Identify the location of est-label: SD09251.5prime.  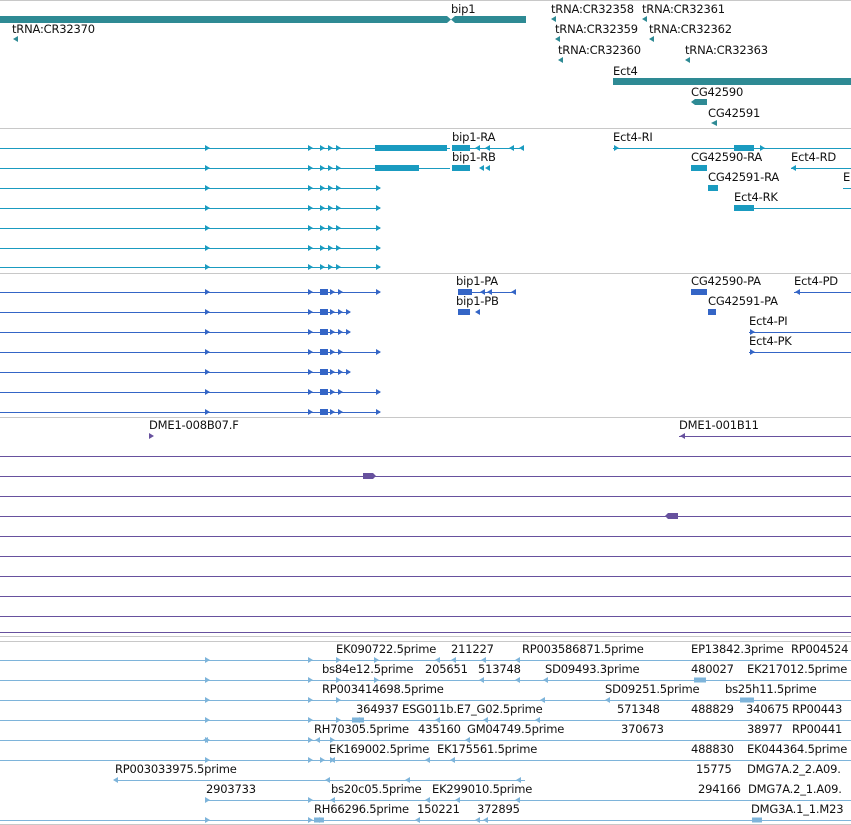
(652, 689).